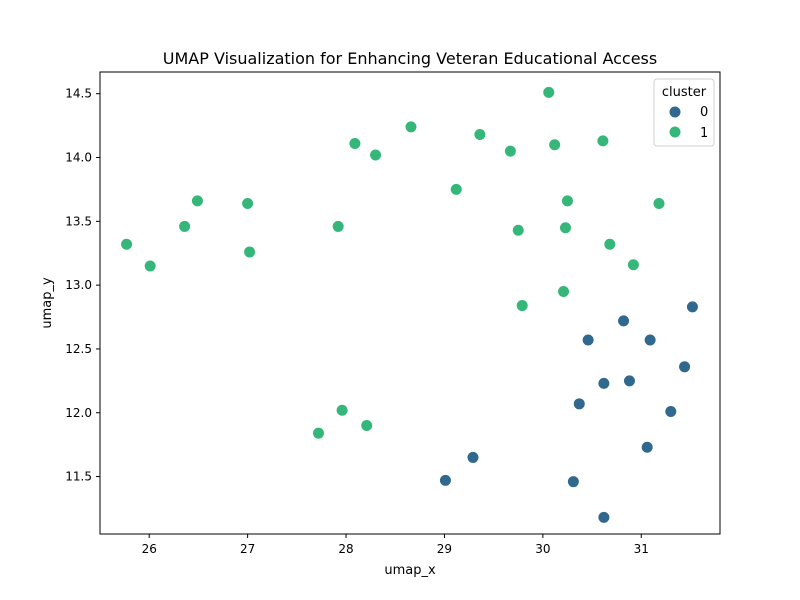  Describe the element at coordinates (444, 549) in the screenshot. I see `x-tick-label: 29` at that location.